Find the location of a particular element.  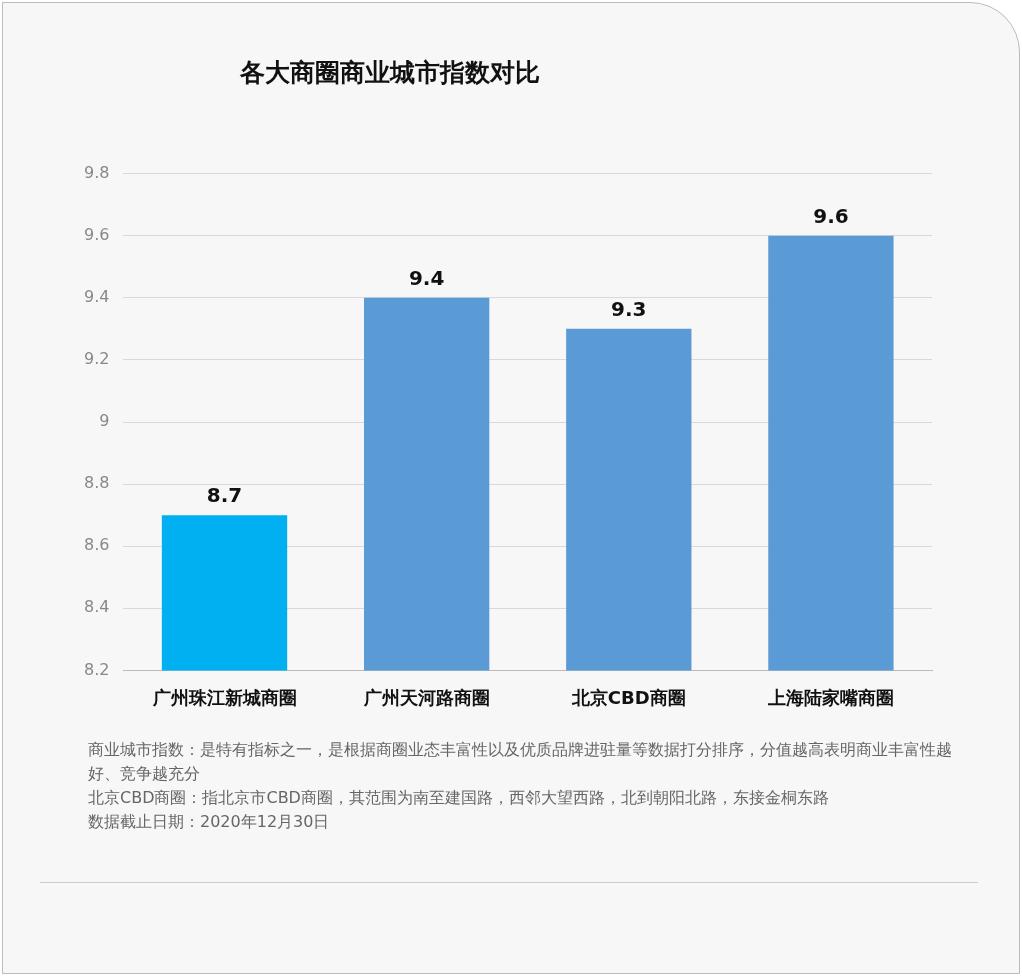

y-tick-label: 8.6 is located at coordinates (96, 545).